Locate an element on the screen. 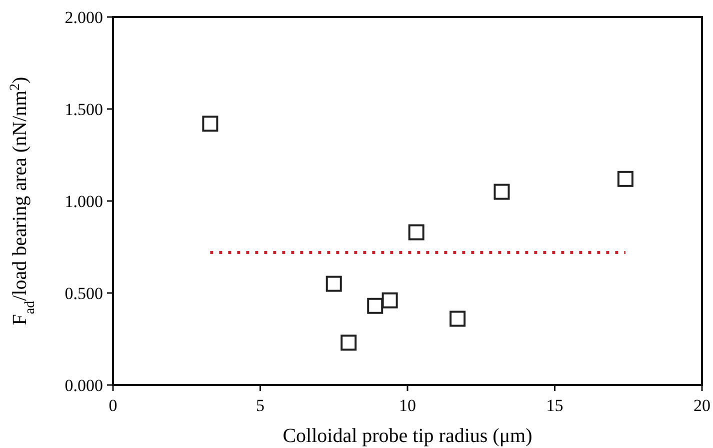 The width and height of the screenshot is (713, 448). x-tick-label: 0 is located at coordinates (113, 405).